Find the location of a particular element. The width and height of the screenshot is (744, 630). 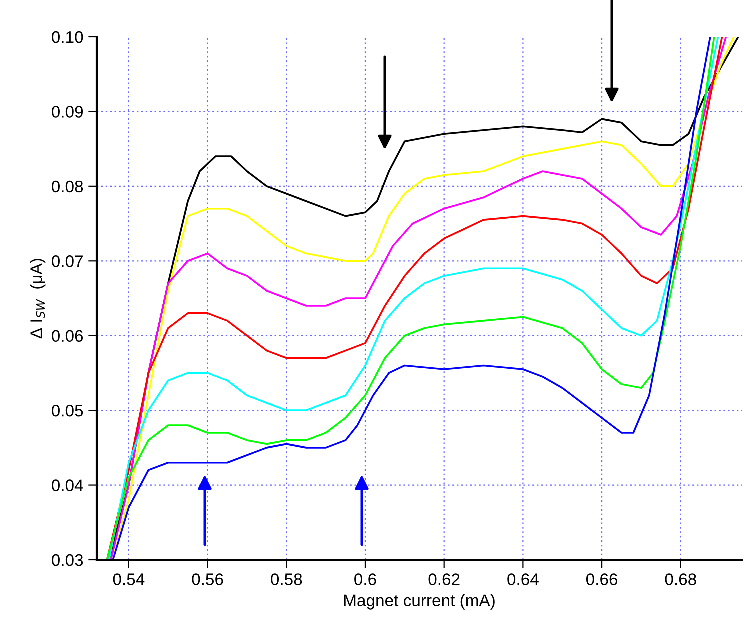

x-tick-label: 0.68 is located at coordinates (680, 580).